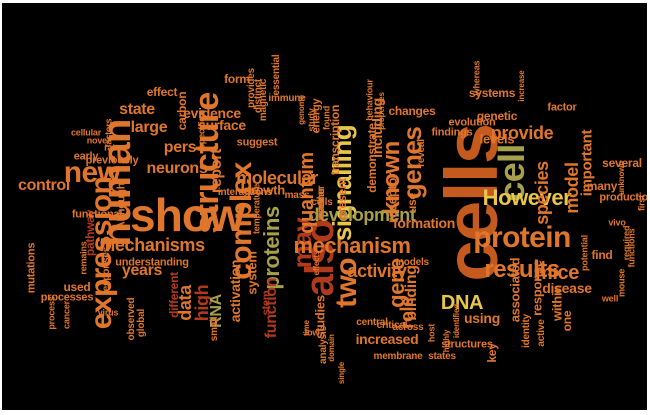  I want to click on word-functions: functions, so click(631, 248).